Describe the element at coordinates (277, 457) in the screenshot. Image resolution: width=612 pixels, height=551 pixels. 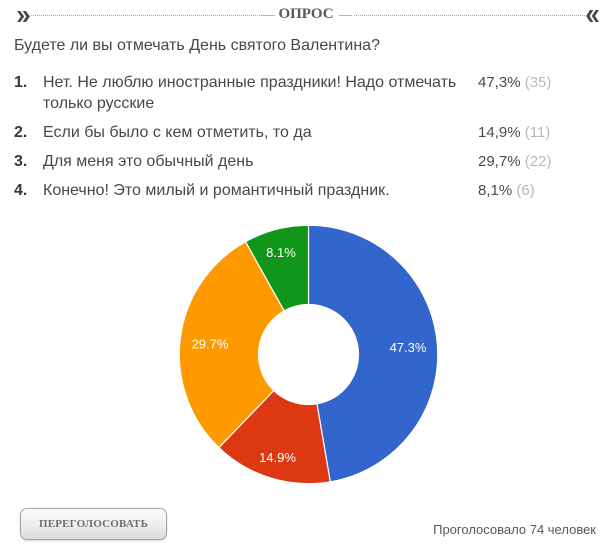
I see `svg-text: 14.9%` at that location.